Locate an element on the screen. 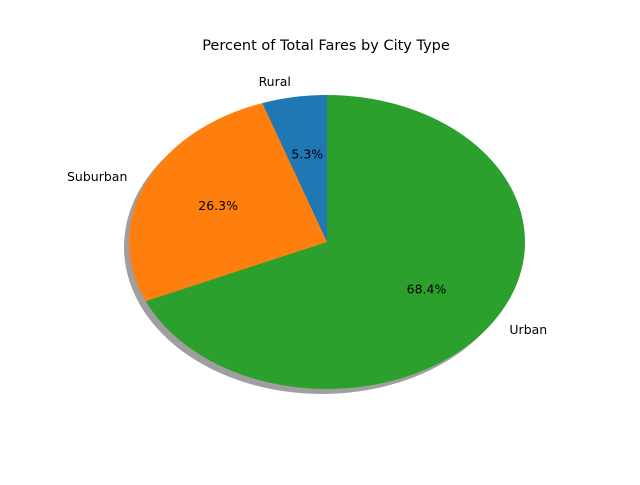 The height and width of the screenshot is (485, 640). chart-title: Percent of Total Fares by City Type is located at coordinates (326, 46).